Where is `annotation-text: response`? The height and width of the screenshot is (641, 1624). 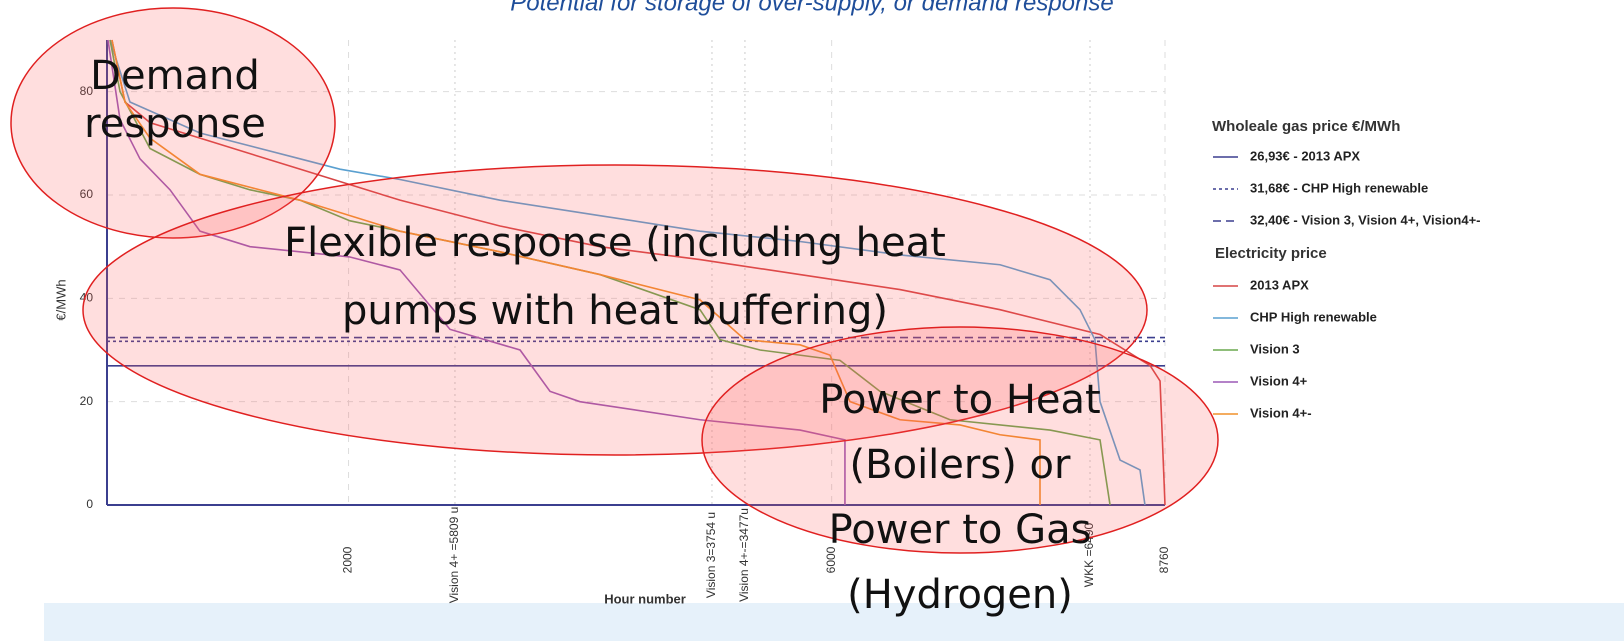
annotation-text: response is located at coordinates (175, 124).